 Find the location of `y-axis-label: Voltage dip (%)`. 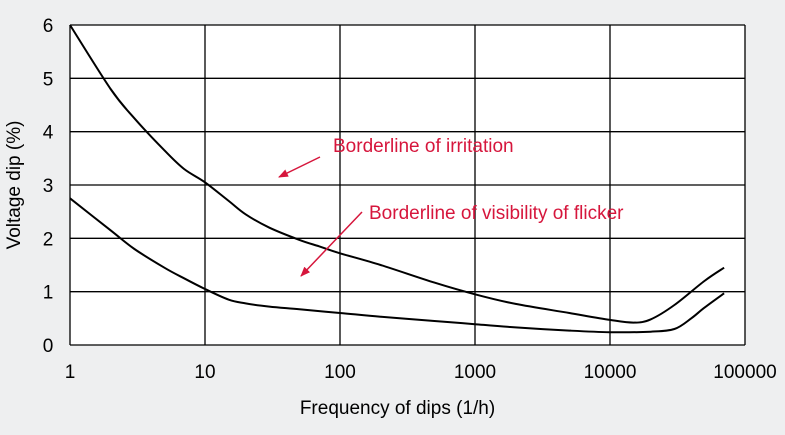

y-axis-label: Voltage dip (%) is located at coordinates (14, 185).